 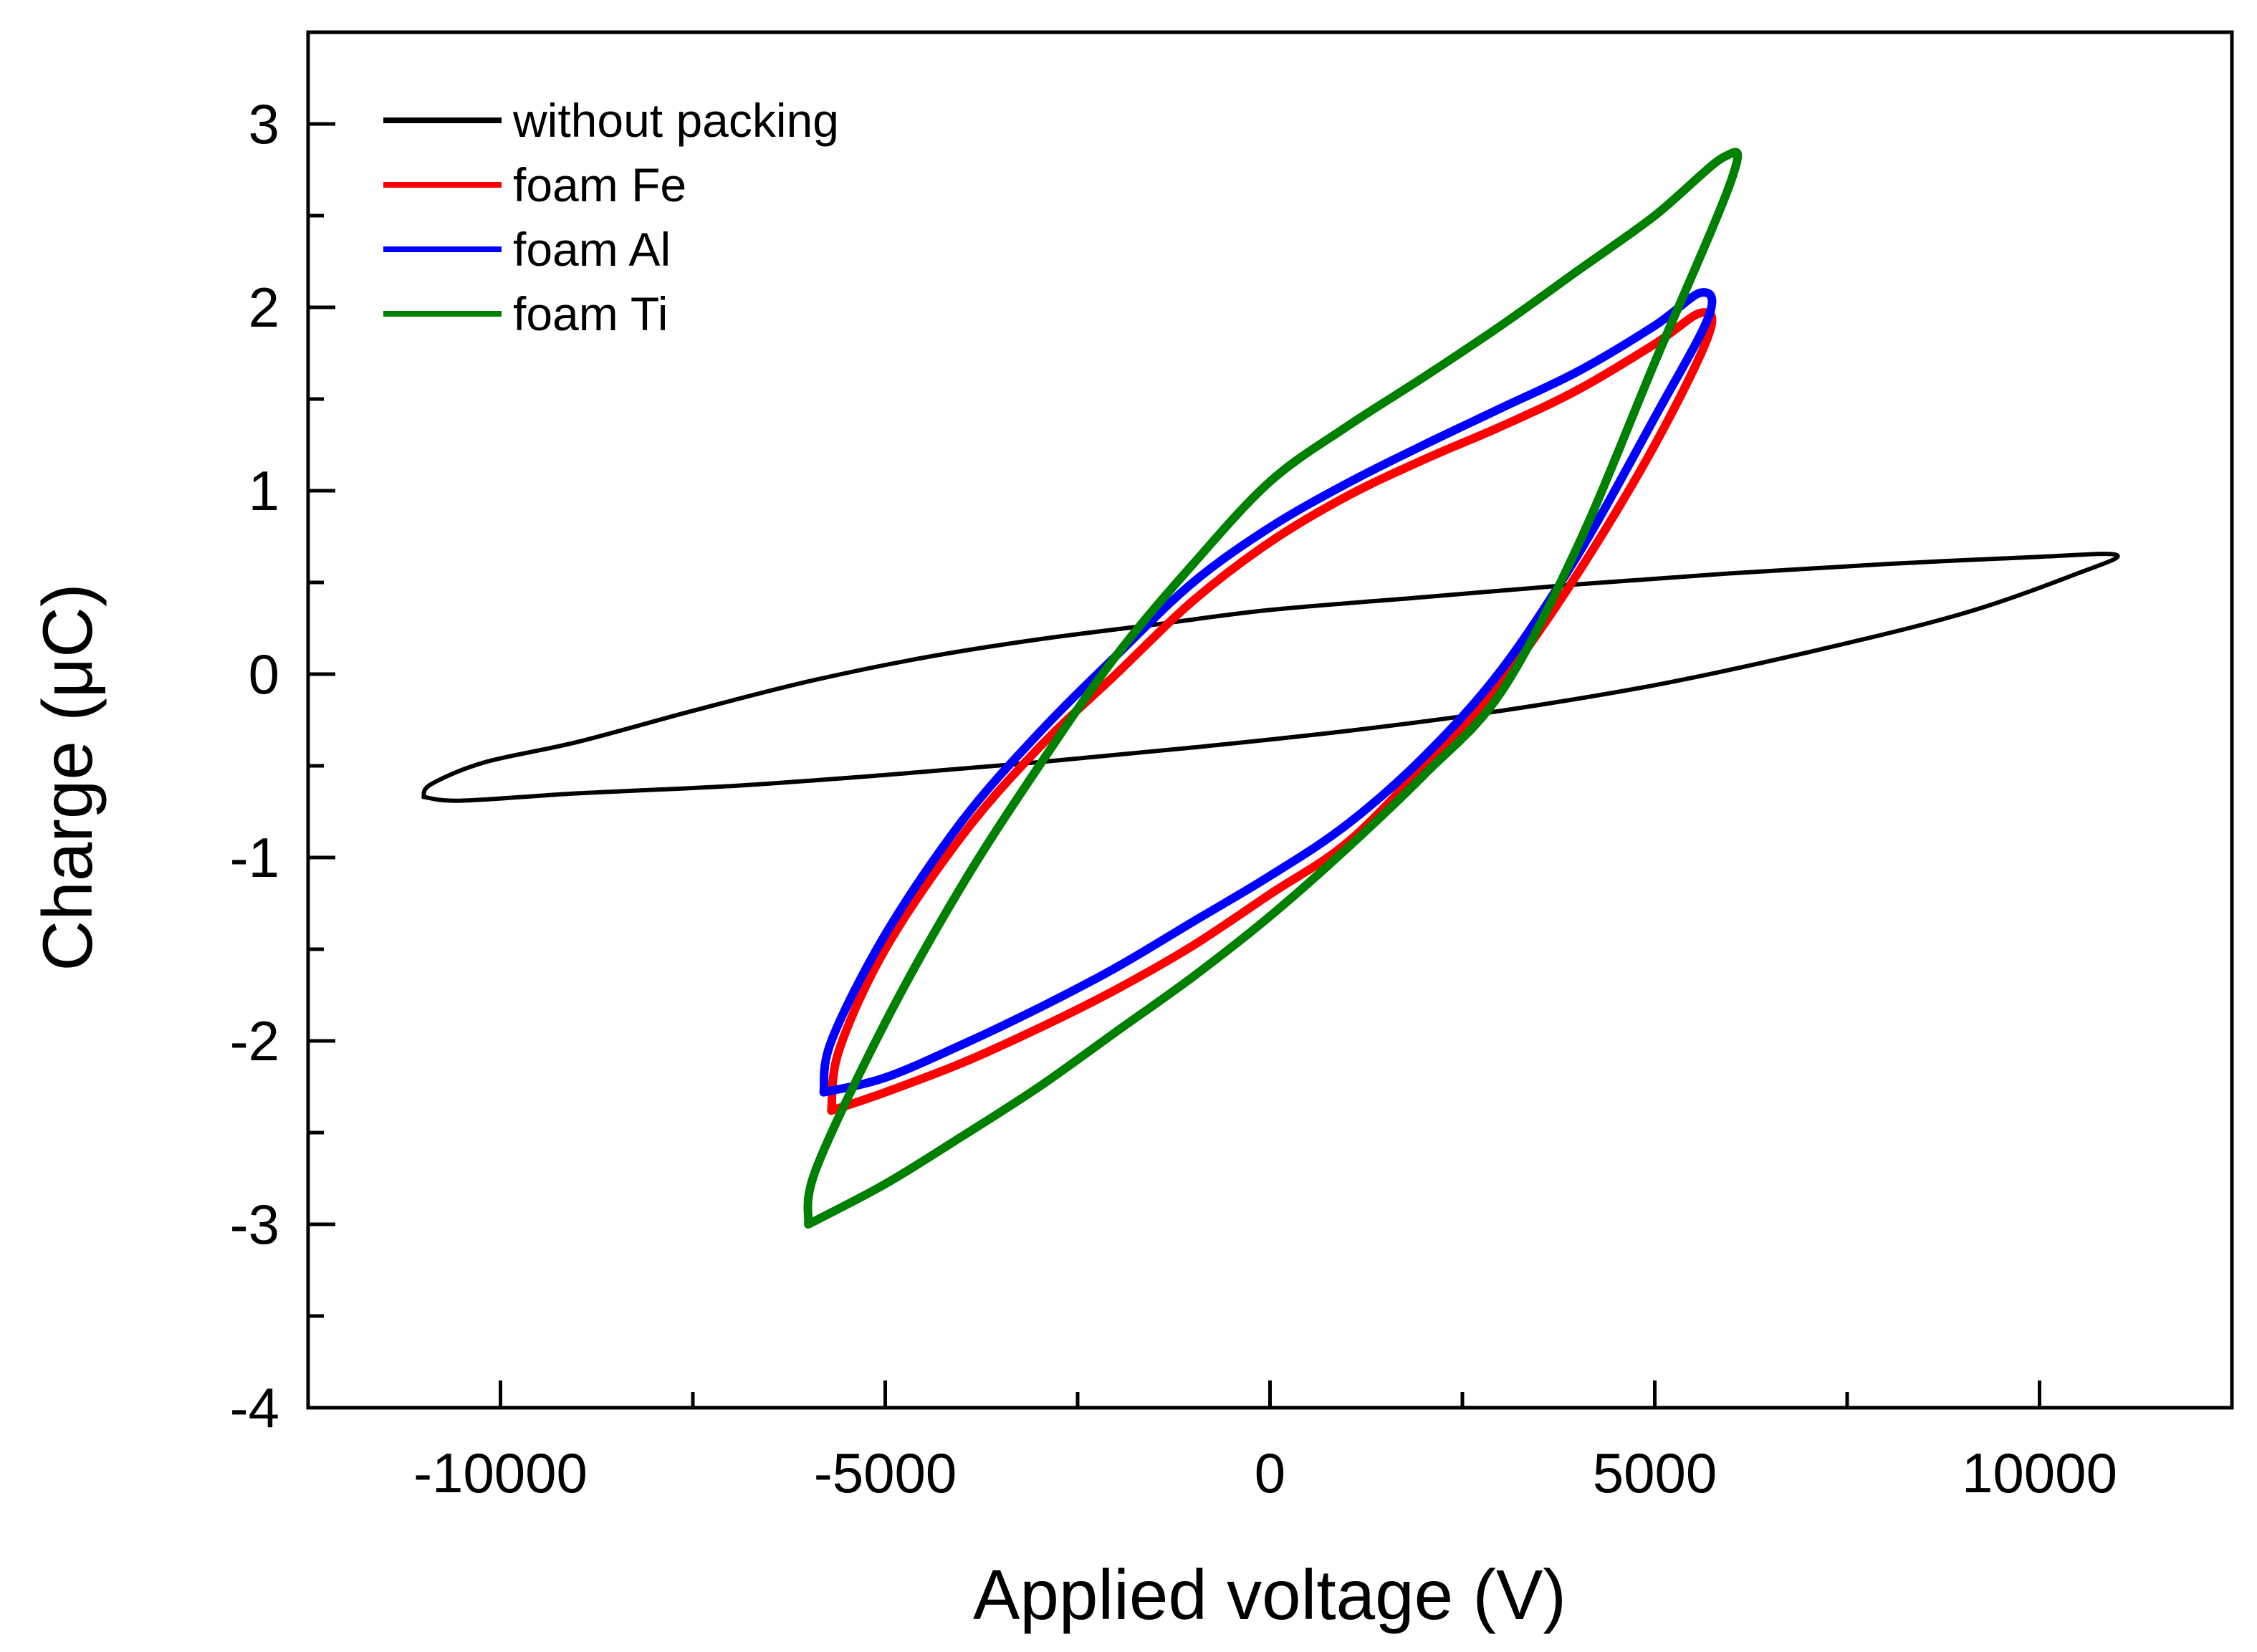 I want to click on legend-label: foam Fe, so click(x=599, y=185).